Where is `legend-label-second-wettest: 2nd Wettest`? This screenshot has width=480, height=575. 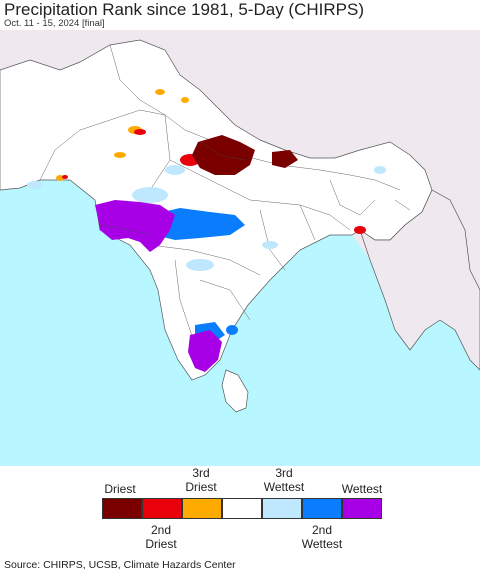 legend-label-second-wettest: 2nd Wettest is located at coordinates (322, 537).